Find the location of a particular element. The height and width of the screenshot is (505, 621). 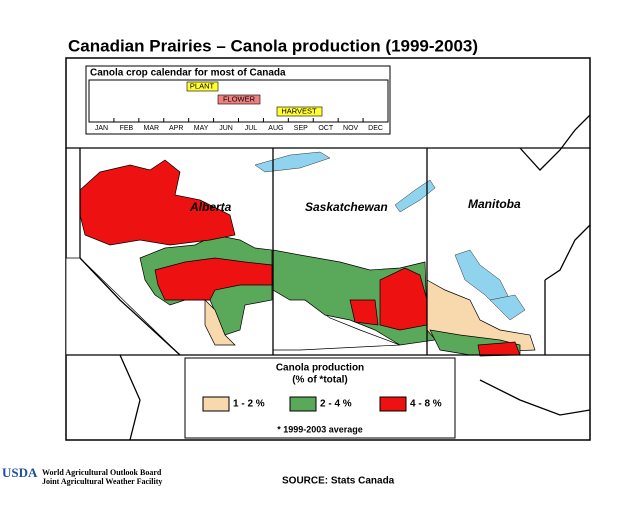

calendar-title: Canola crop calendar for most of Canada is located at coordinates (188, 73).